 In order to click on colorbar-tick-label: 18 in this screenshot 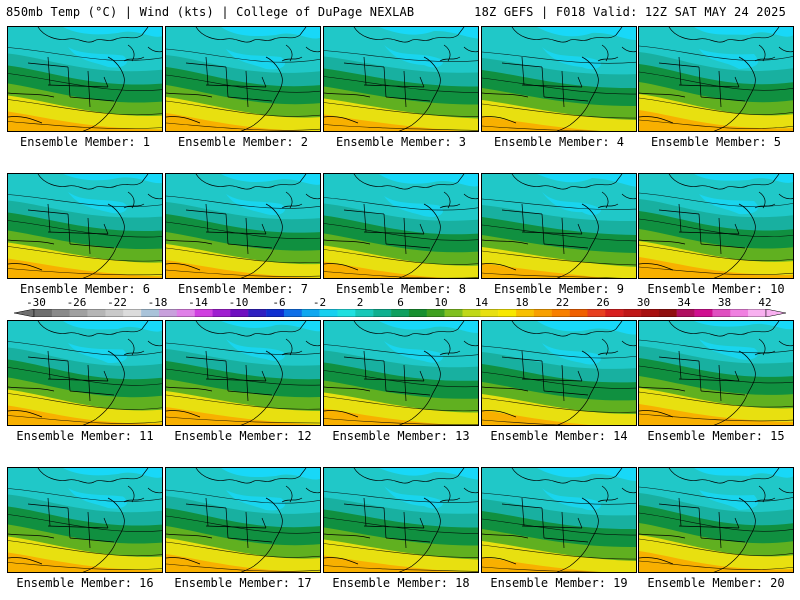, I will do `click(522, 302)`.